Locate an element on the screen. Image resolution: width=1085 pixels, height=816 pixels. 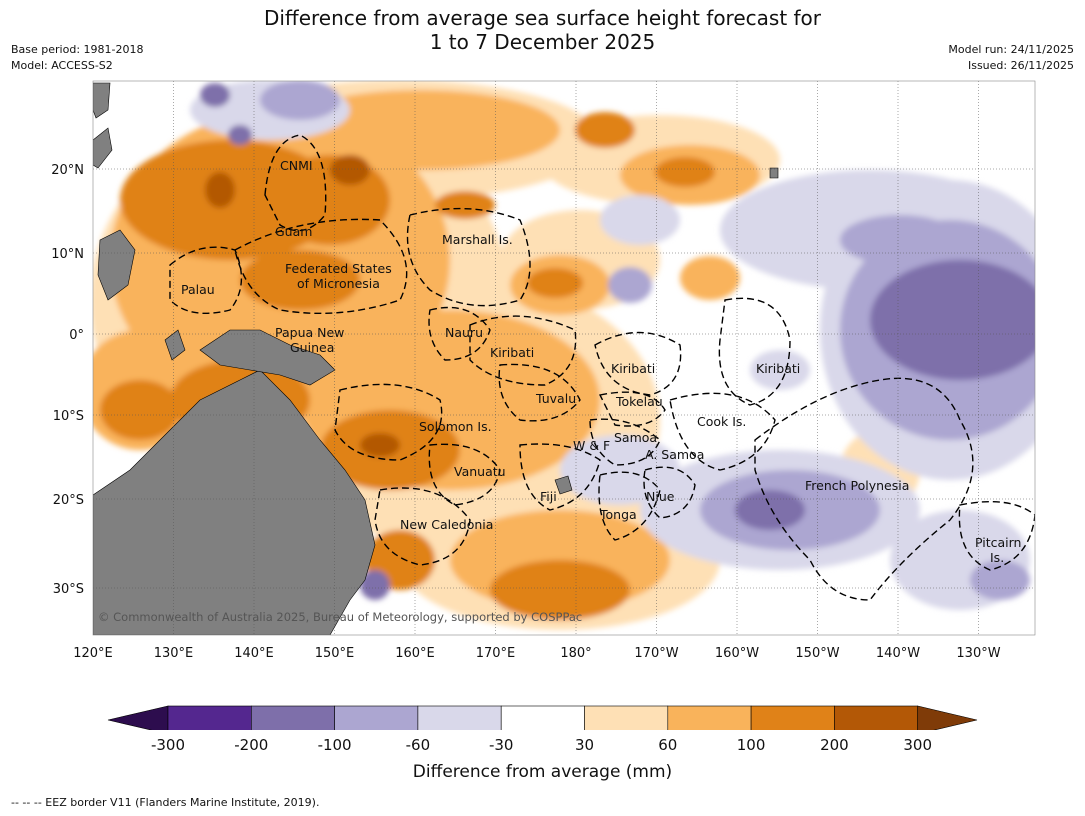
eez-tuvalu is located at coordinates (539, 392).